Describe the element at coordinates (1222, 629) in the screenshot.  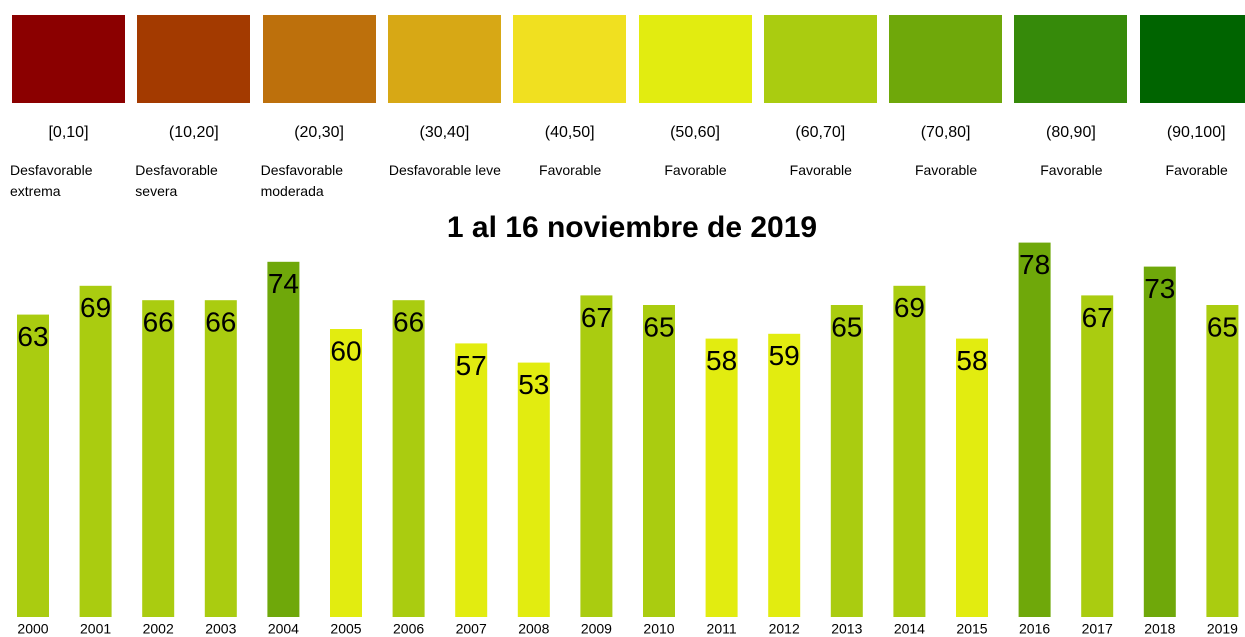
I see `x-tick-label: 2019` at that location.